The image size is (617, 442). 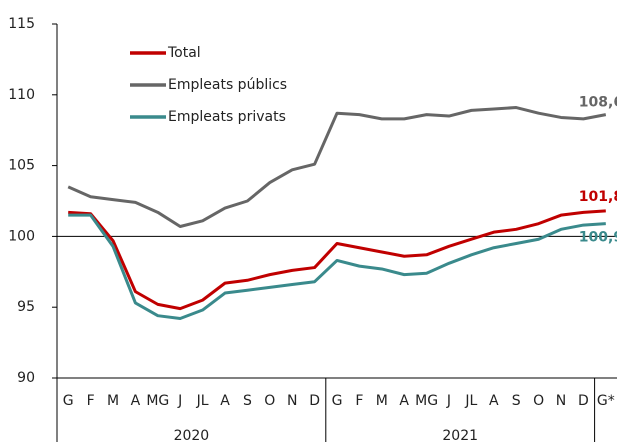 I want to click on y-tick-label: 90, so click(x=26, y=378).